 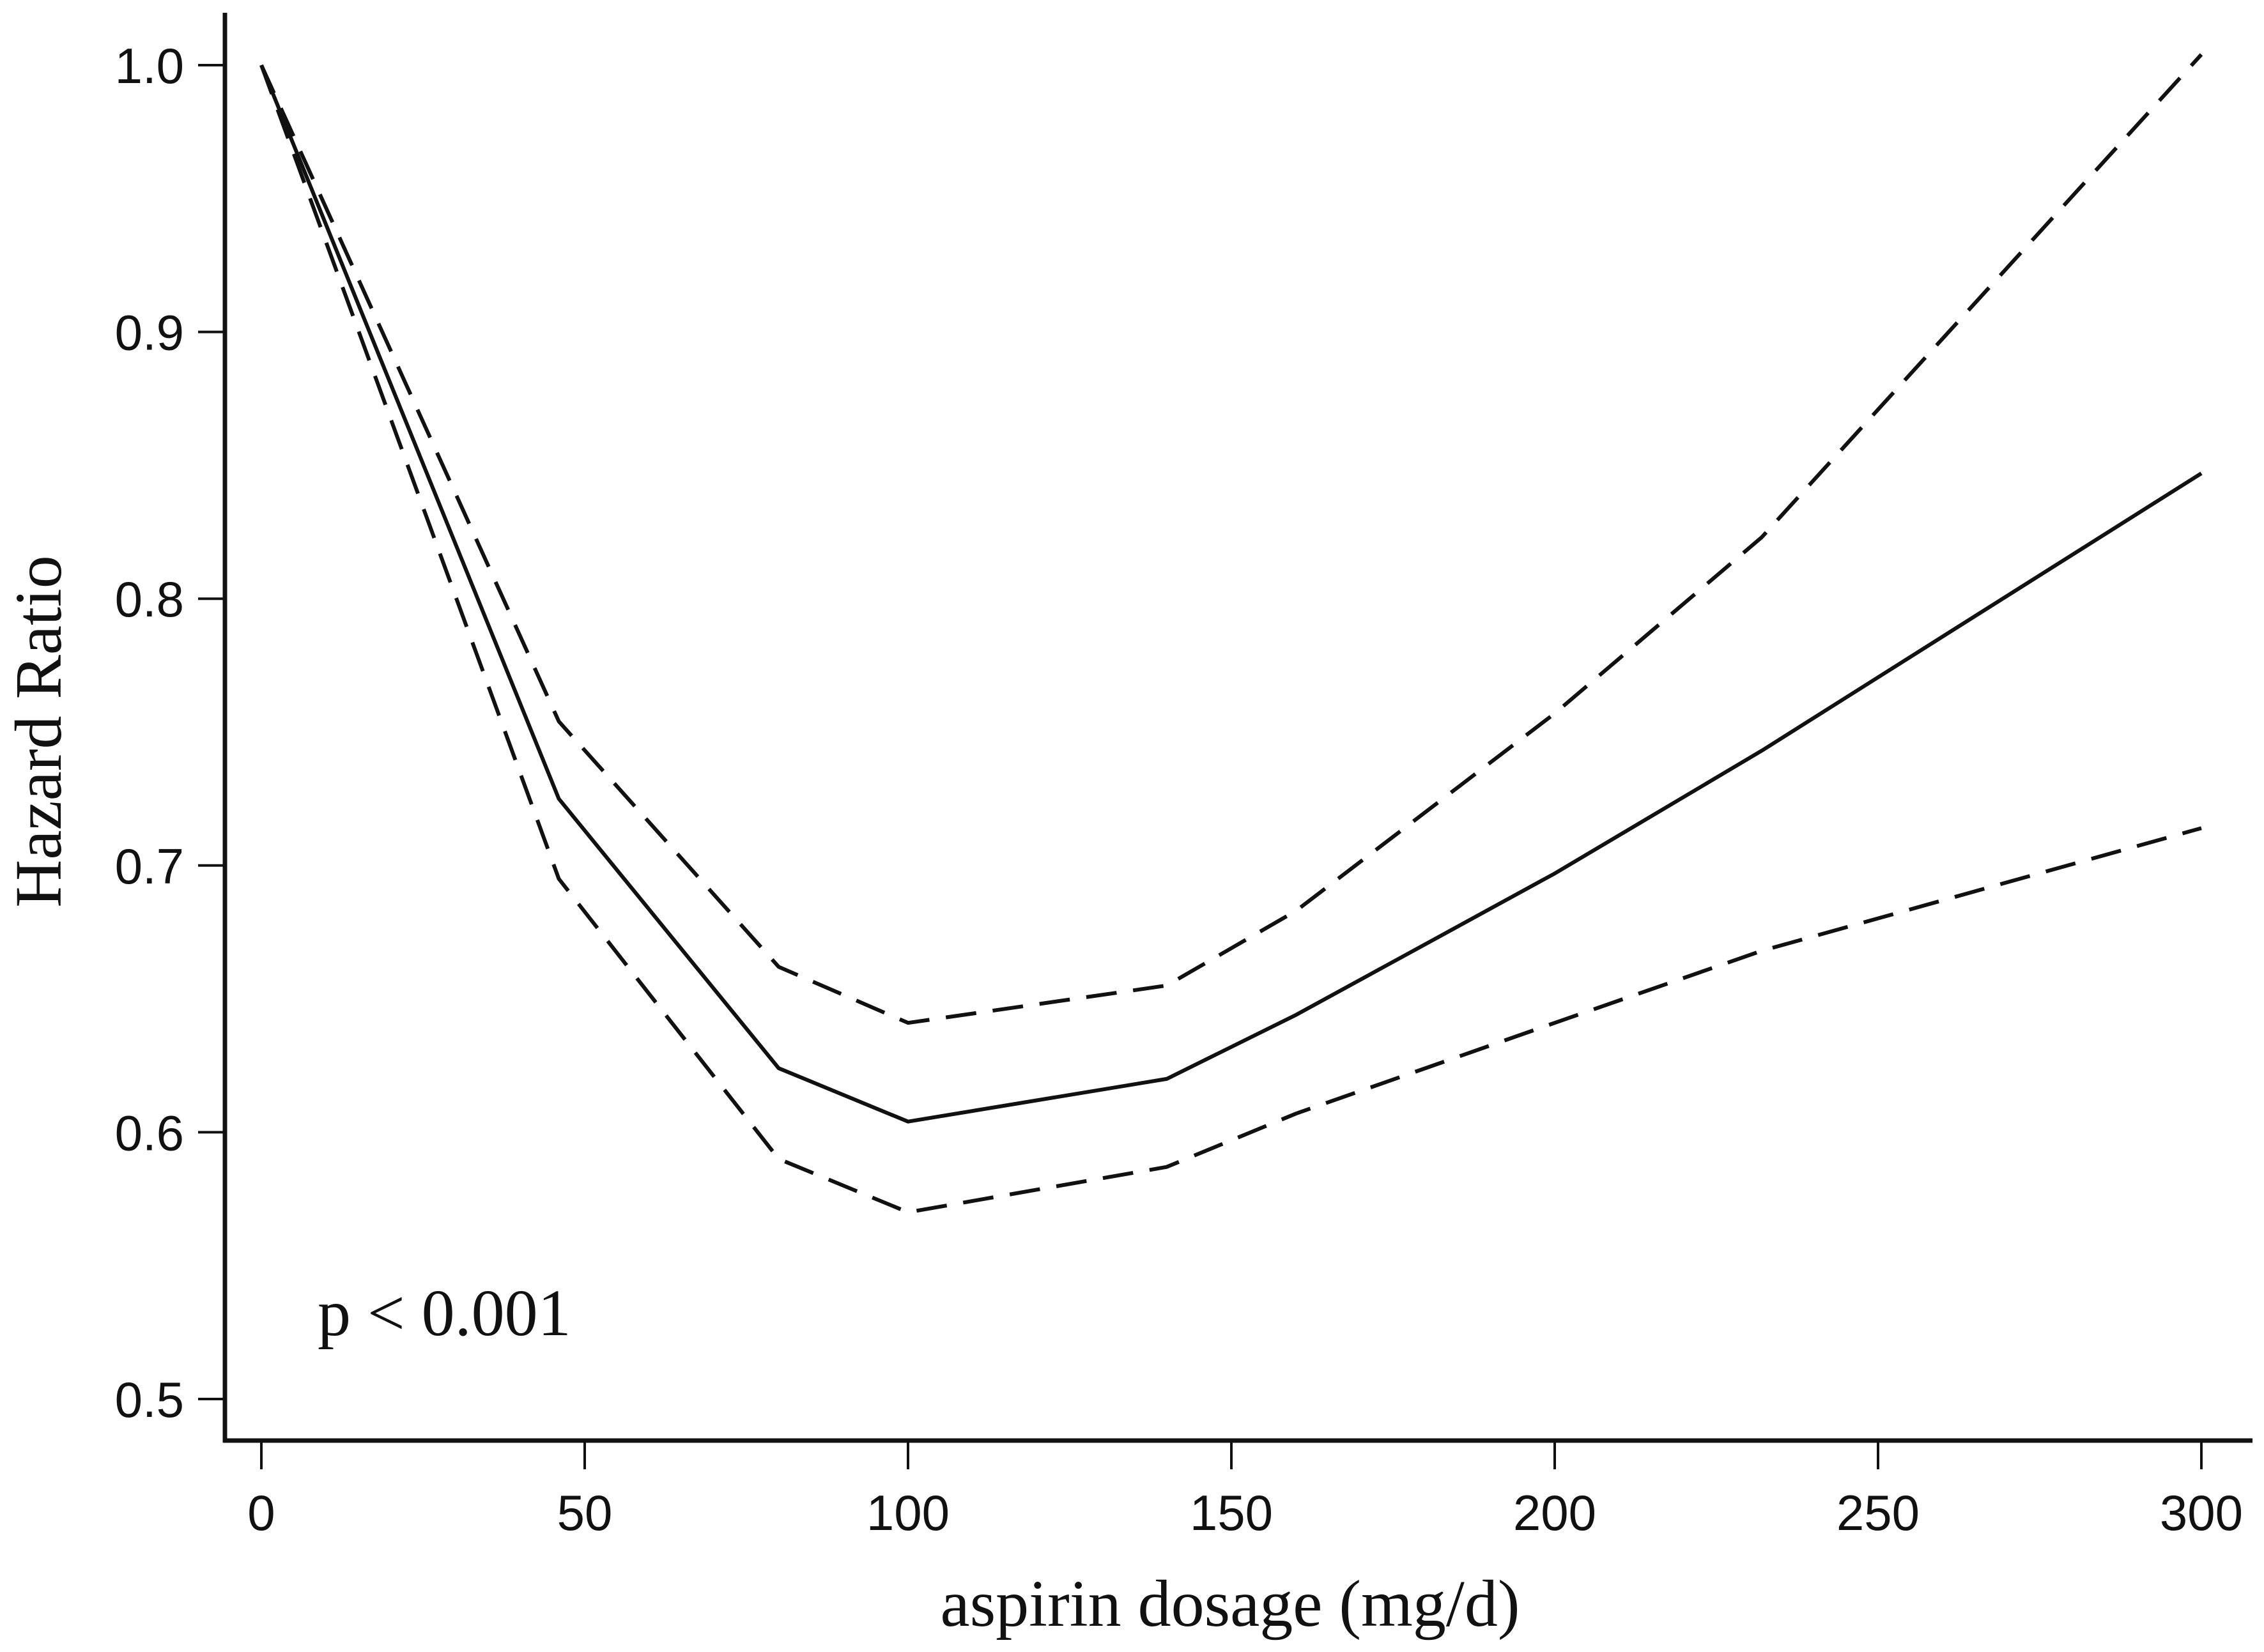 What do you see at coordinates (149, 1400) in the screenshot?
I see `y-tick-label: 0.5` at bounding box center [149, 1400].